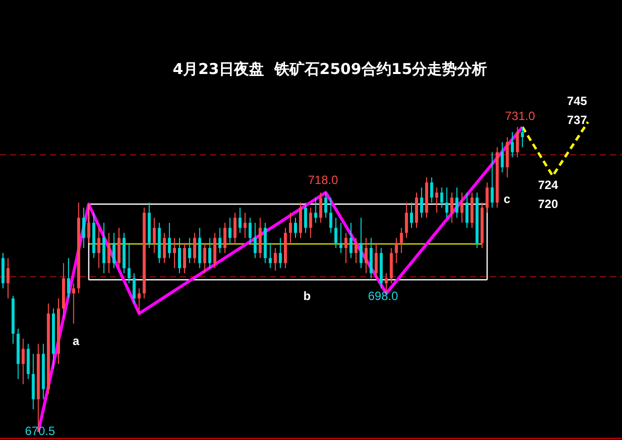 The height and width of the screenshot is (440, 622). I want to click on annotation: 718.0, so click(323, 180).